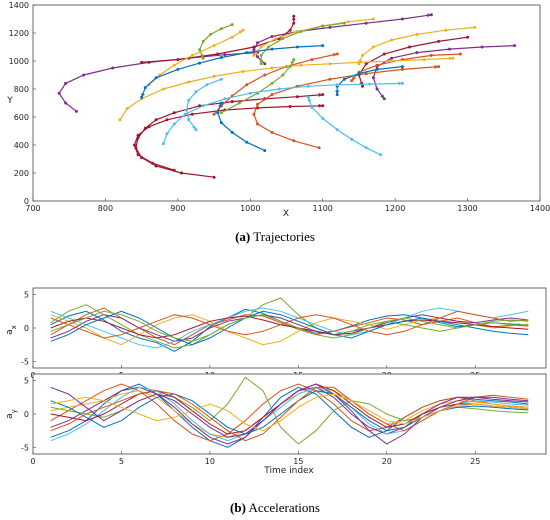  I want to click on ax-series-group, so click(289, 324).